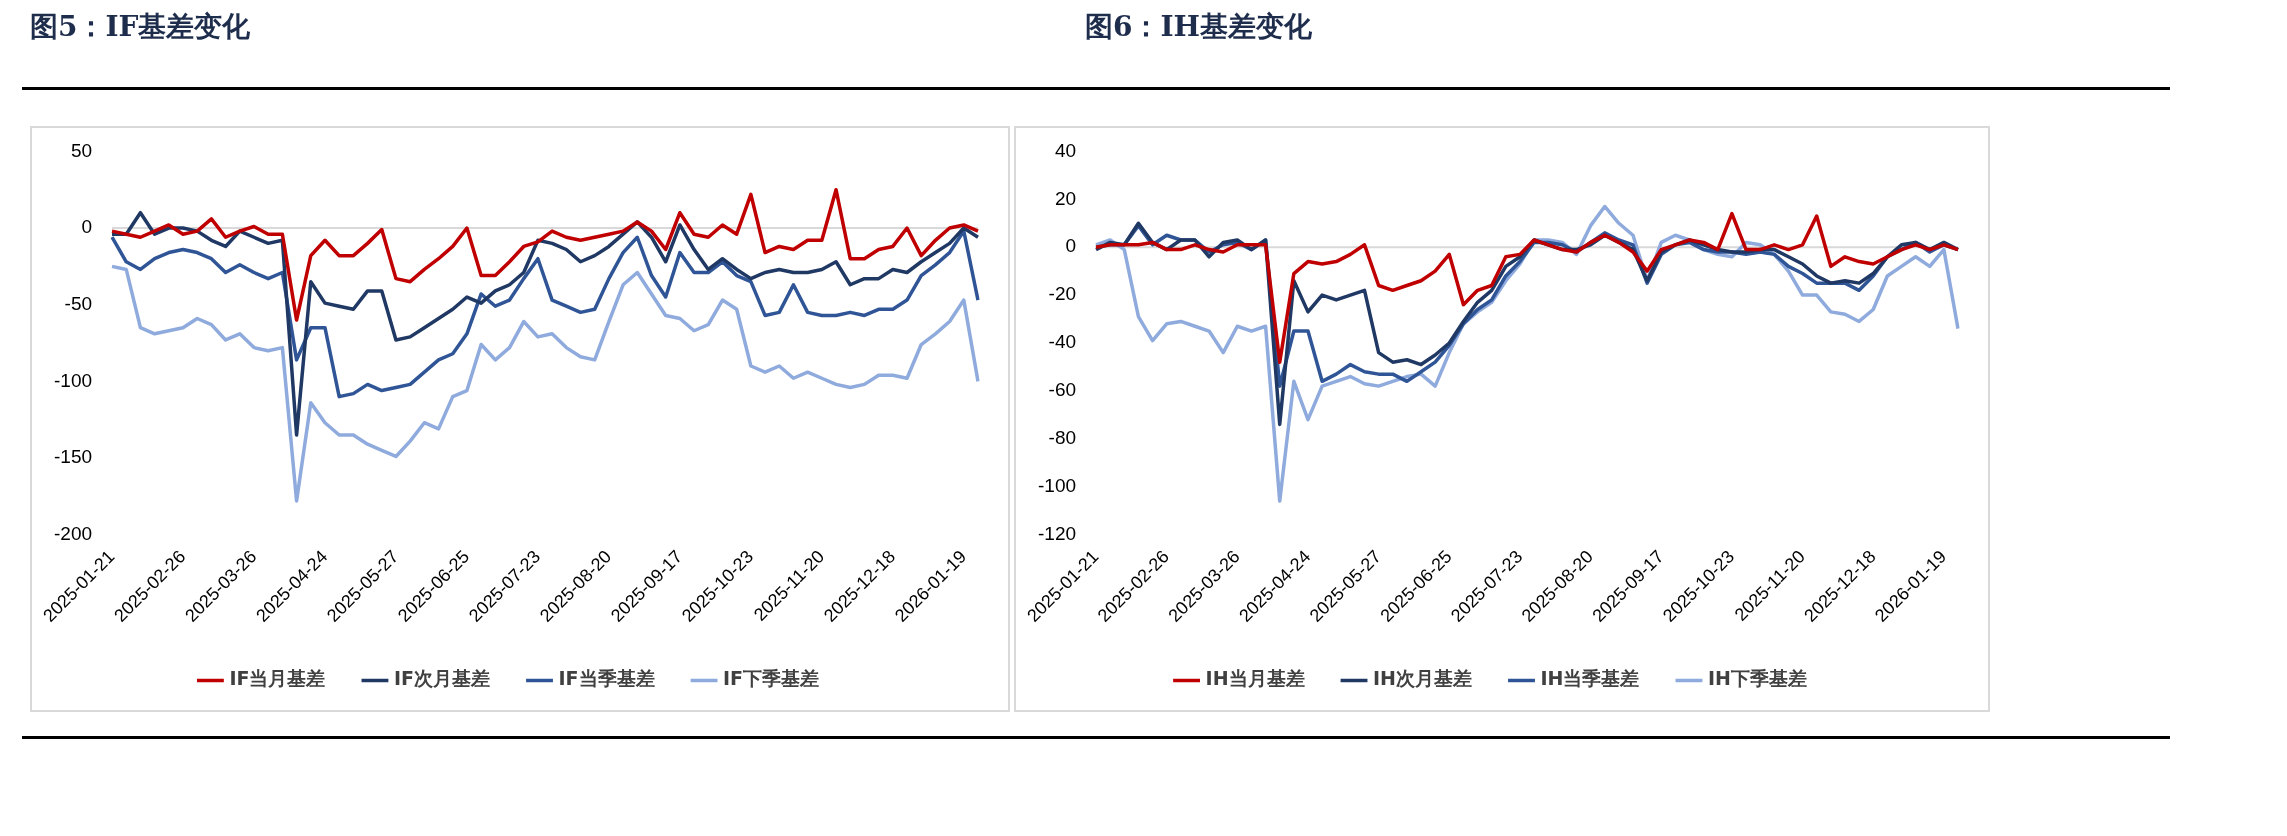 The width and height of the screenshot is (2287, 836). I want to click on legend-label: IH当月基差, so click(1255, 678).